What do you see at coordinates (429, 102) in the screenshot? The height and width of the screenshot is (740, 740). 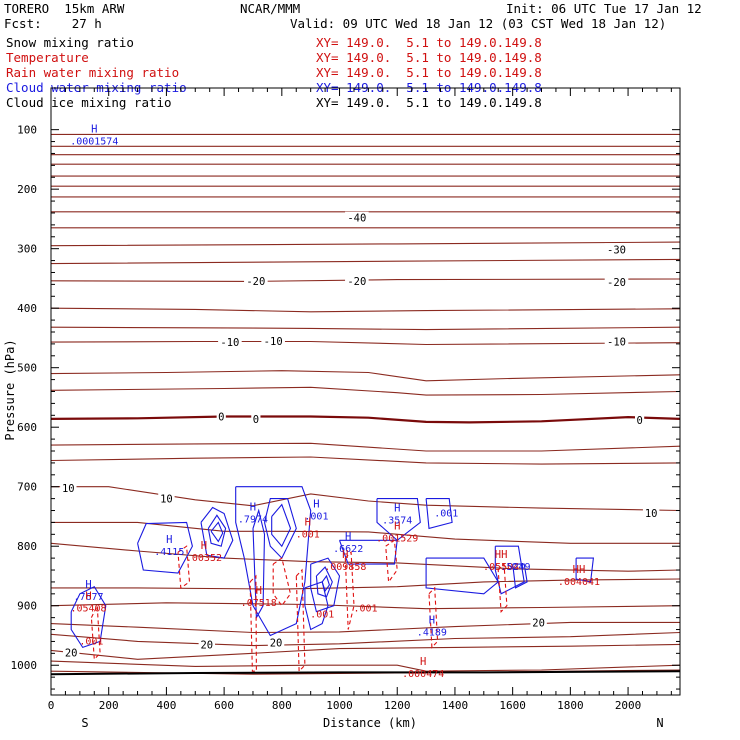 I see `legend-xy-cloud-ice: XY= 149.0. 5.1 to 149.0.149.8` at bounding box center [429, 102].